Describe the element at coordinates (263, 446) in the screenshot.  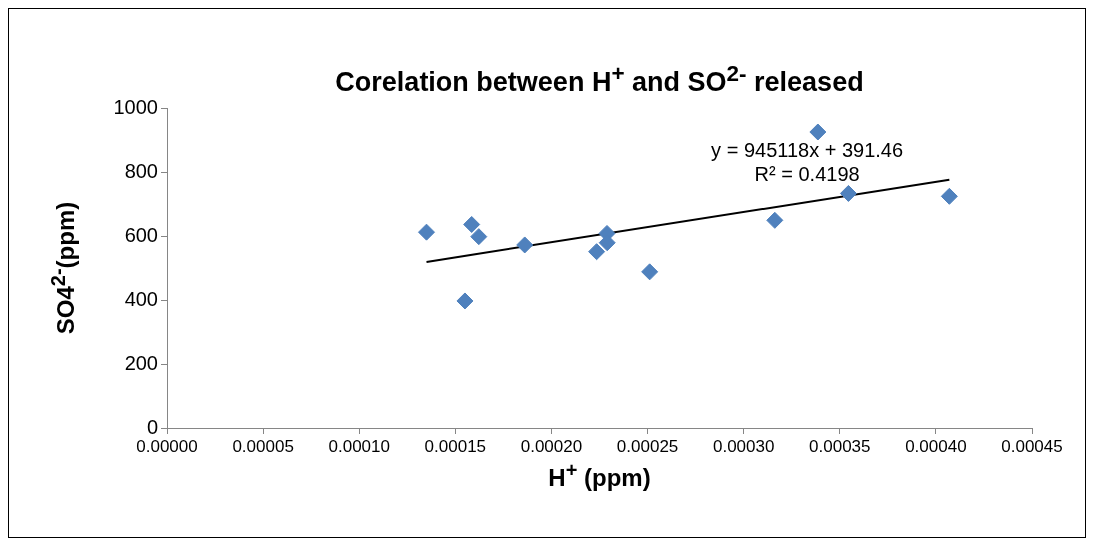
I see `x-tick-label: 0.00005` at that location.